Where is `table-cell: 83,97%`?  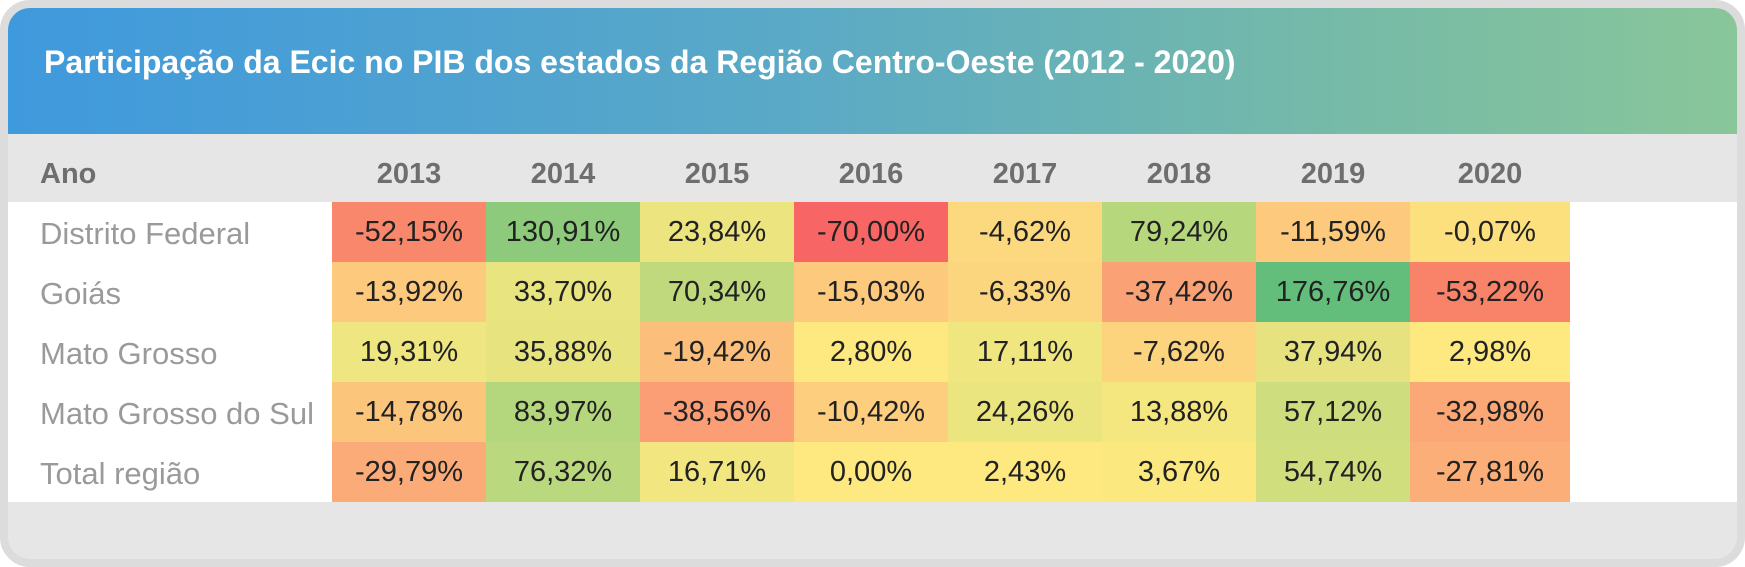 table-cell: 83,97% is located at coordinates (563, 412).